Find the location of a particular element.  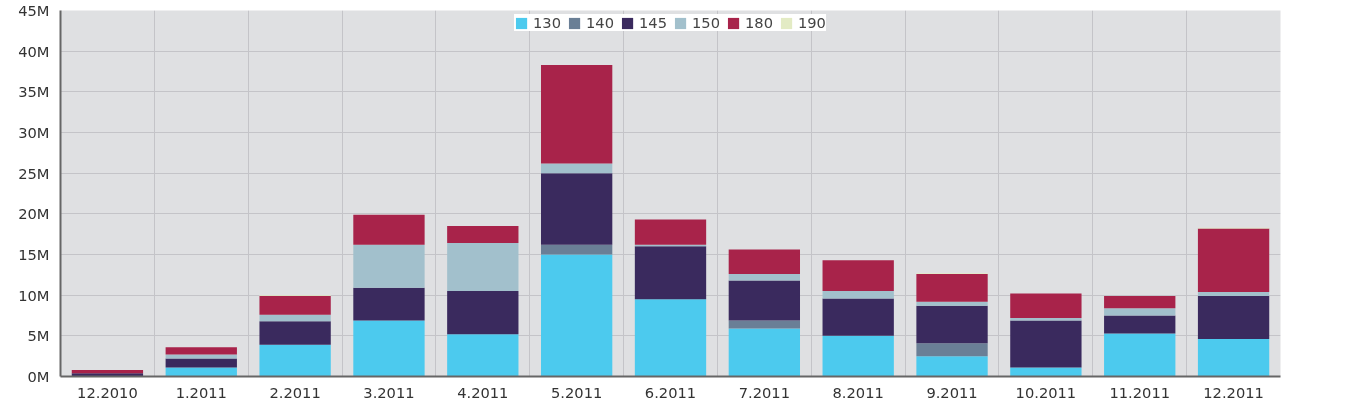

legend-label: 140 is located at coordinates (600, 22).